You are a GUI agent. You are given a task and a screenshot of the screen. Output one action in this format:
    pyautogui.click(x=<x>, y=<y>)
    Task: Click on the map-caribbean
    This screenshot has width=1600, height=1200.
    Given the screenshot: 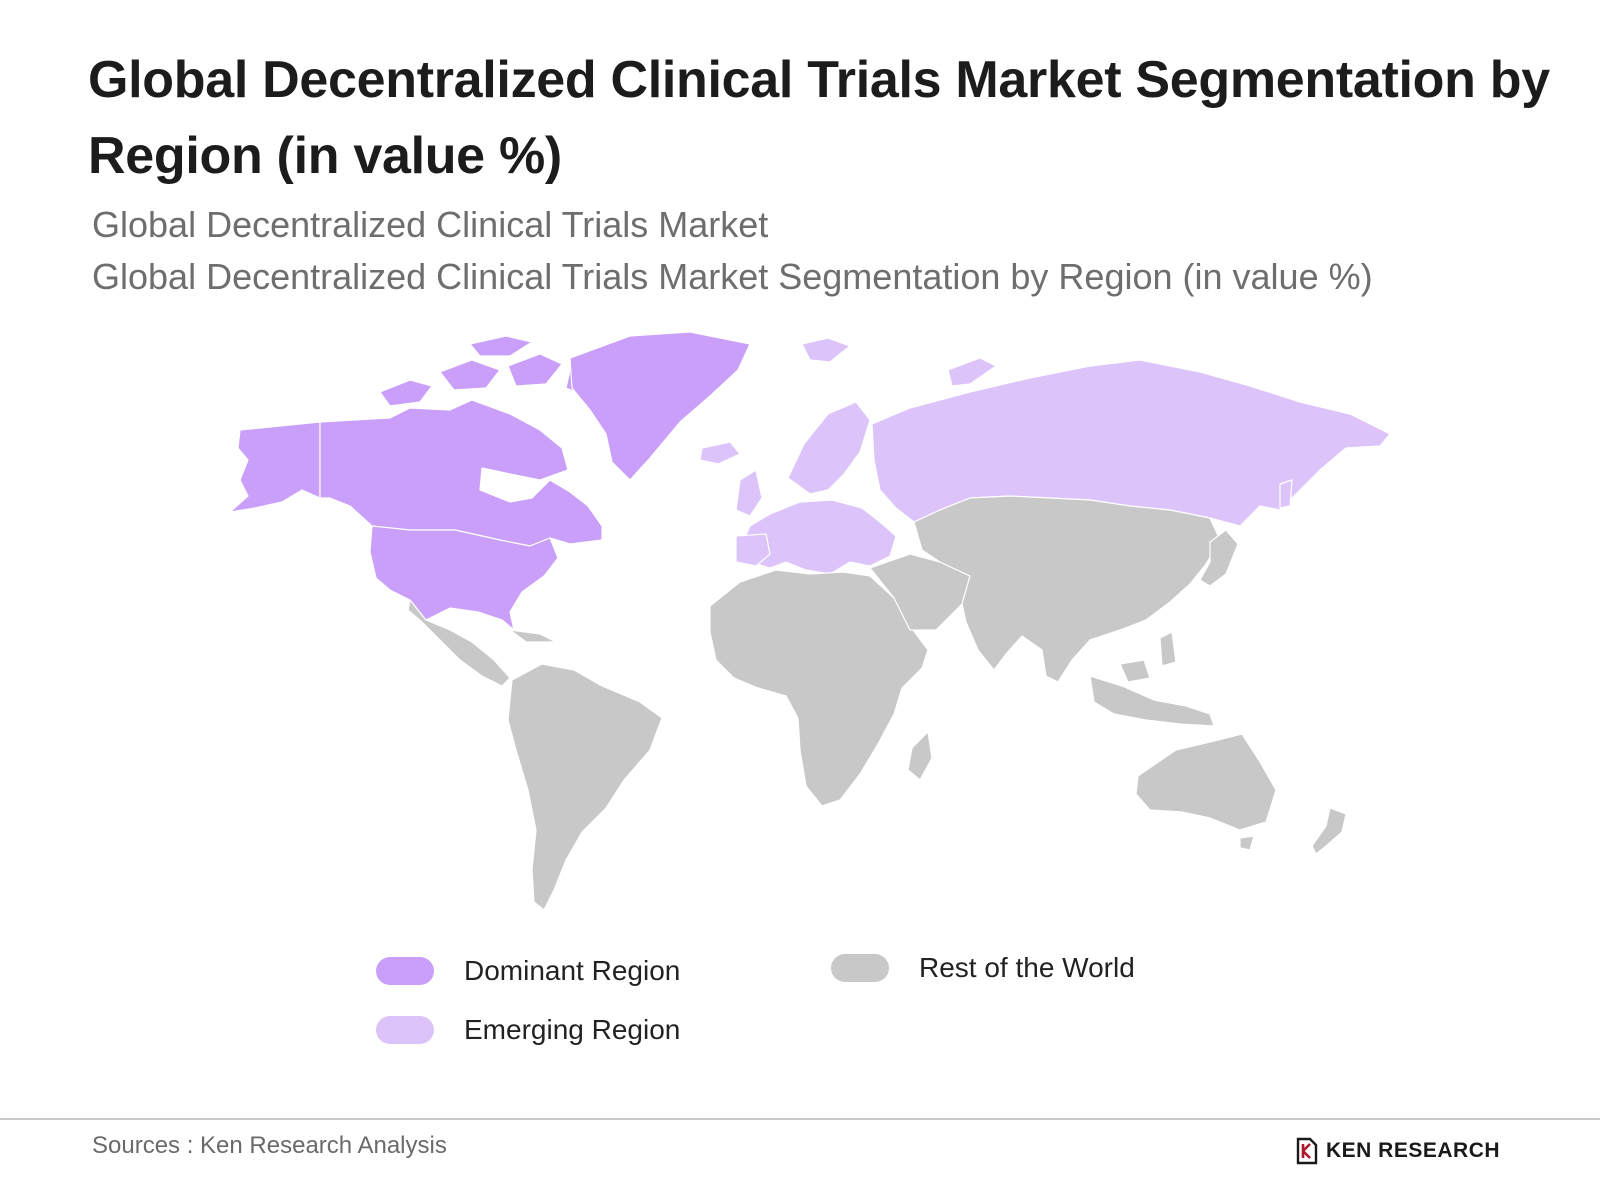 What is the action you would take?
    pyautogui.click(x=533, y=636)
    